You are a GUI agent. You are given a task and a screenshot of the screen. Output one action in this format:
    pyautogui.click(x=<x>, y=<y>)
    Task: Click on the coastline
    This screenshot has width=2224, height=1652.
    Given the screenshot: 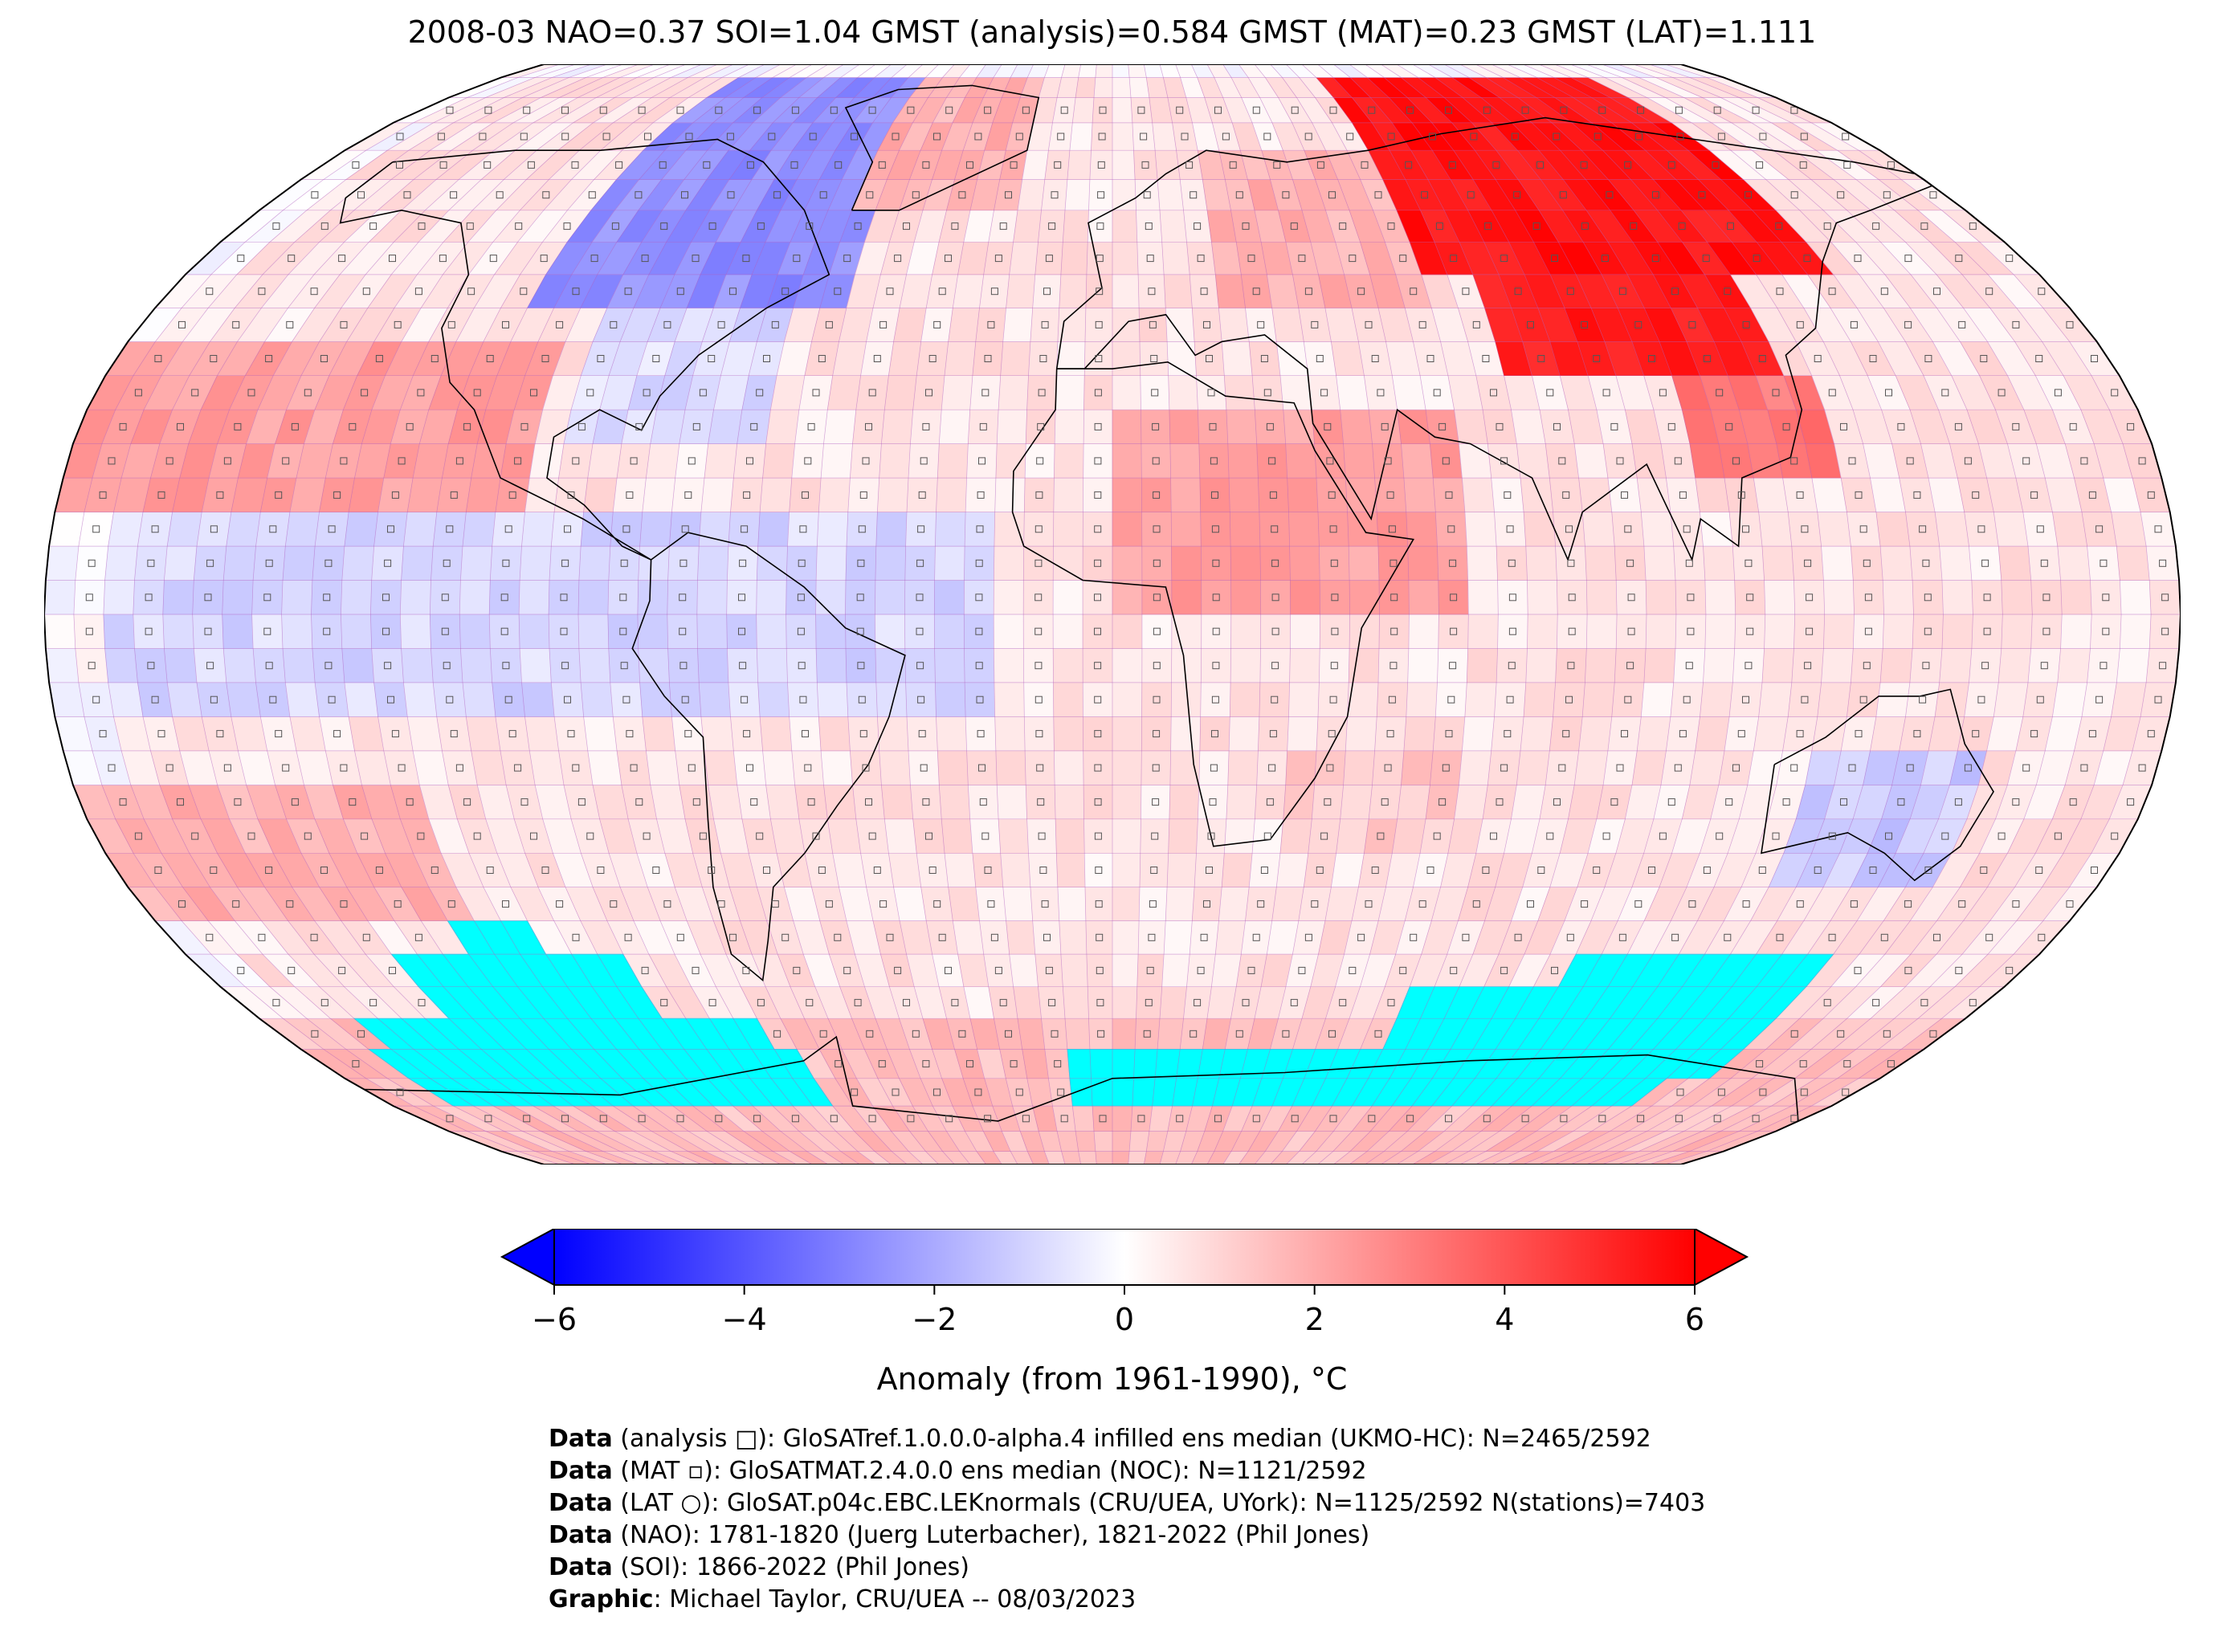 What is the action you would take?
    pyautogui.click(x=1081, y=1078)
    